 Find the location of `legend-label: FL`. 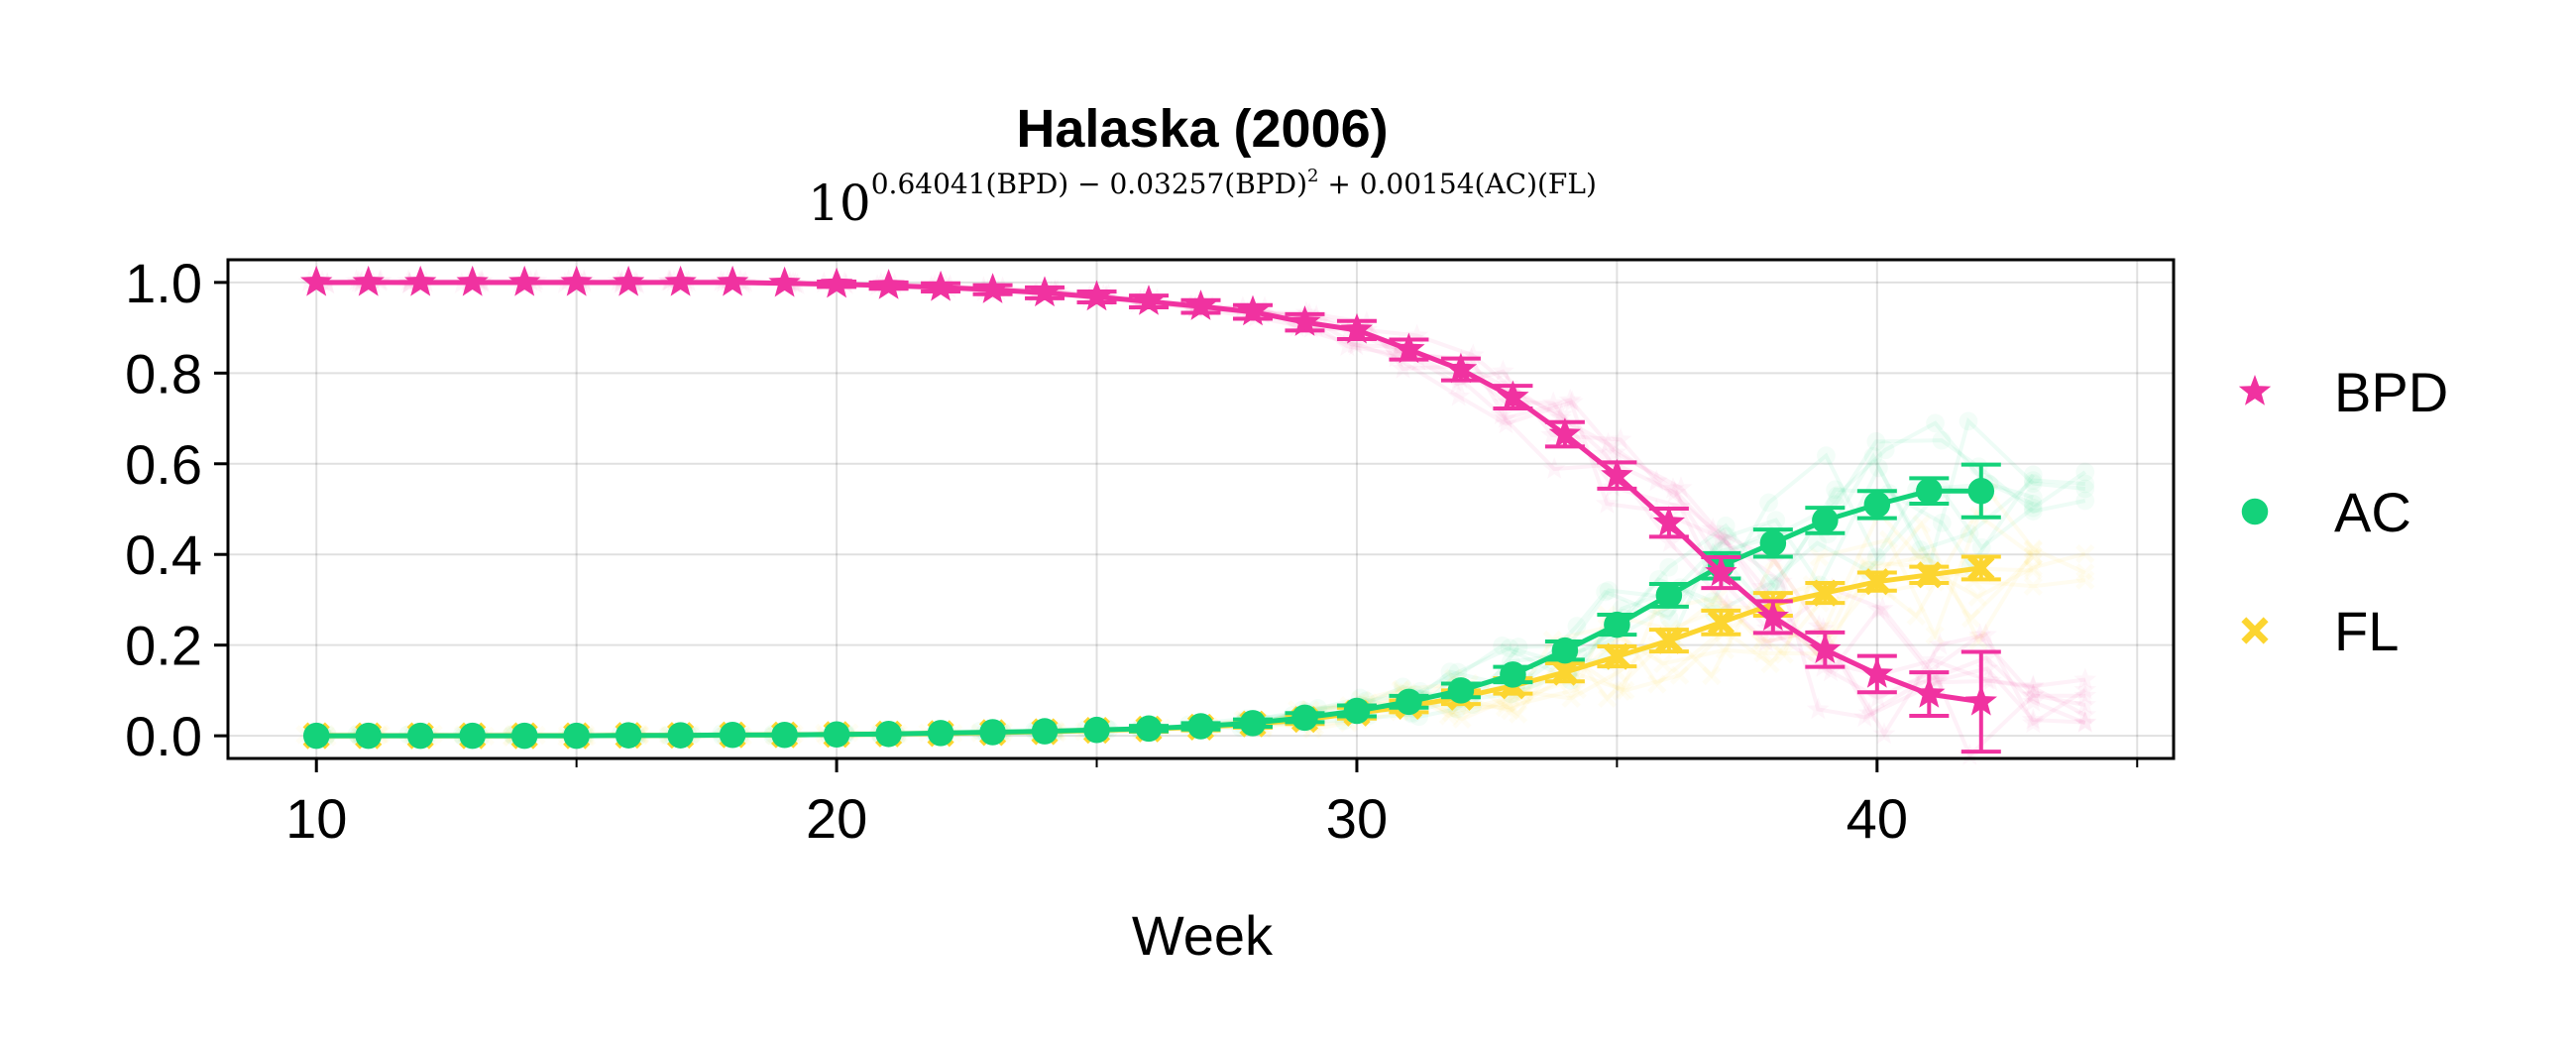

legend-label: FL is located at coordinates (2366, 631).